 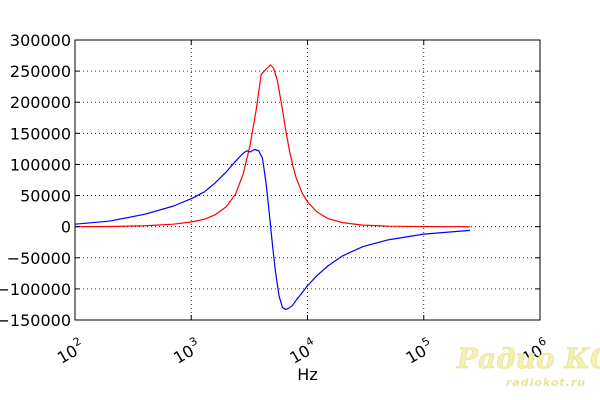 What do you see at coordinates (40, 133) in the screenshot?
I see `y-tick-label: 150000` at bounding box center [40, 133].